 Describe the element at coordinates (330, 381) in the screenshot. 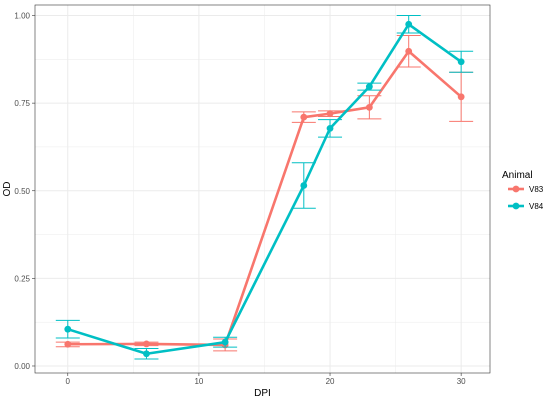

I see `x-tick-label: 20` at that location.